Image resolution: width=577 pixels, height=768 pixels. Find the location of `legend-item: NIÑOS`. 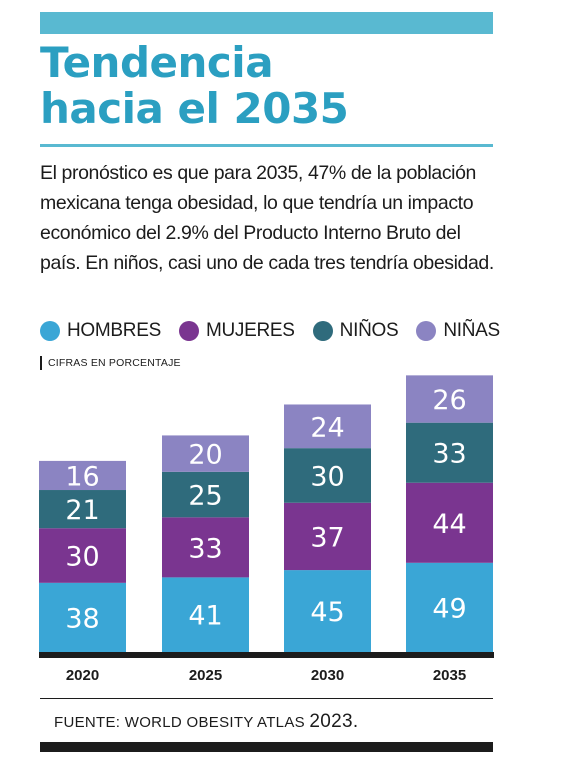

legend-item: NIÑOS is located at coordinates (355, 331).